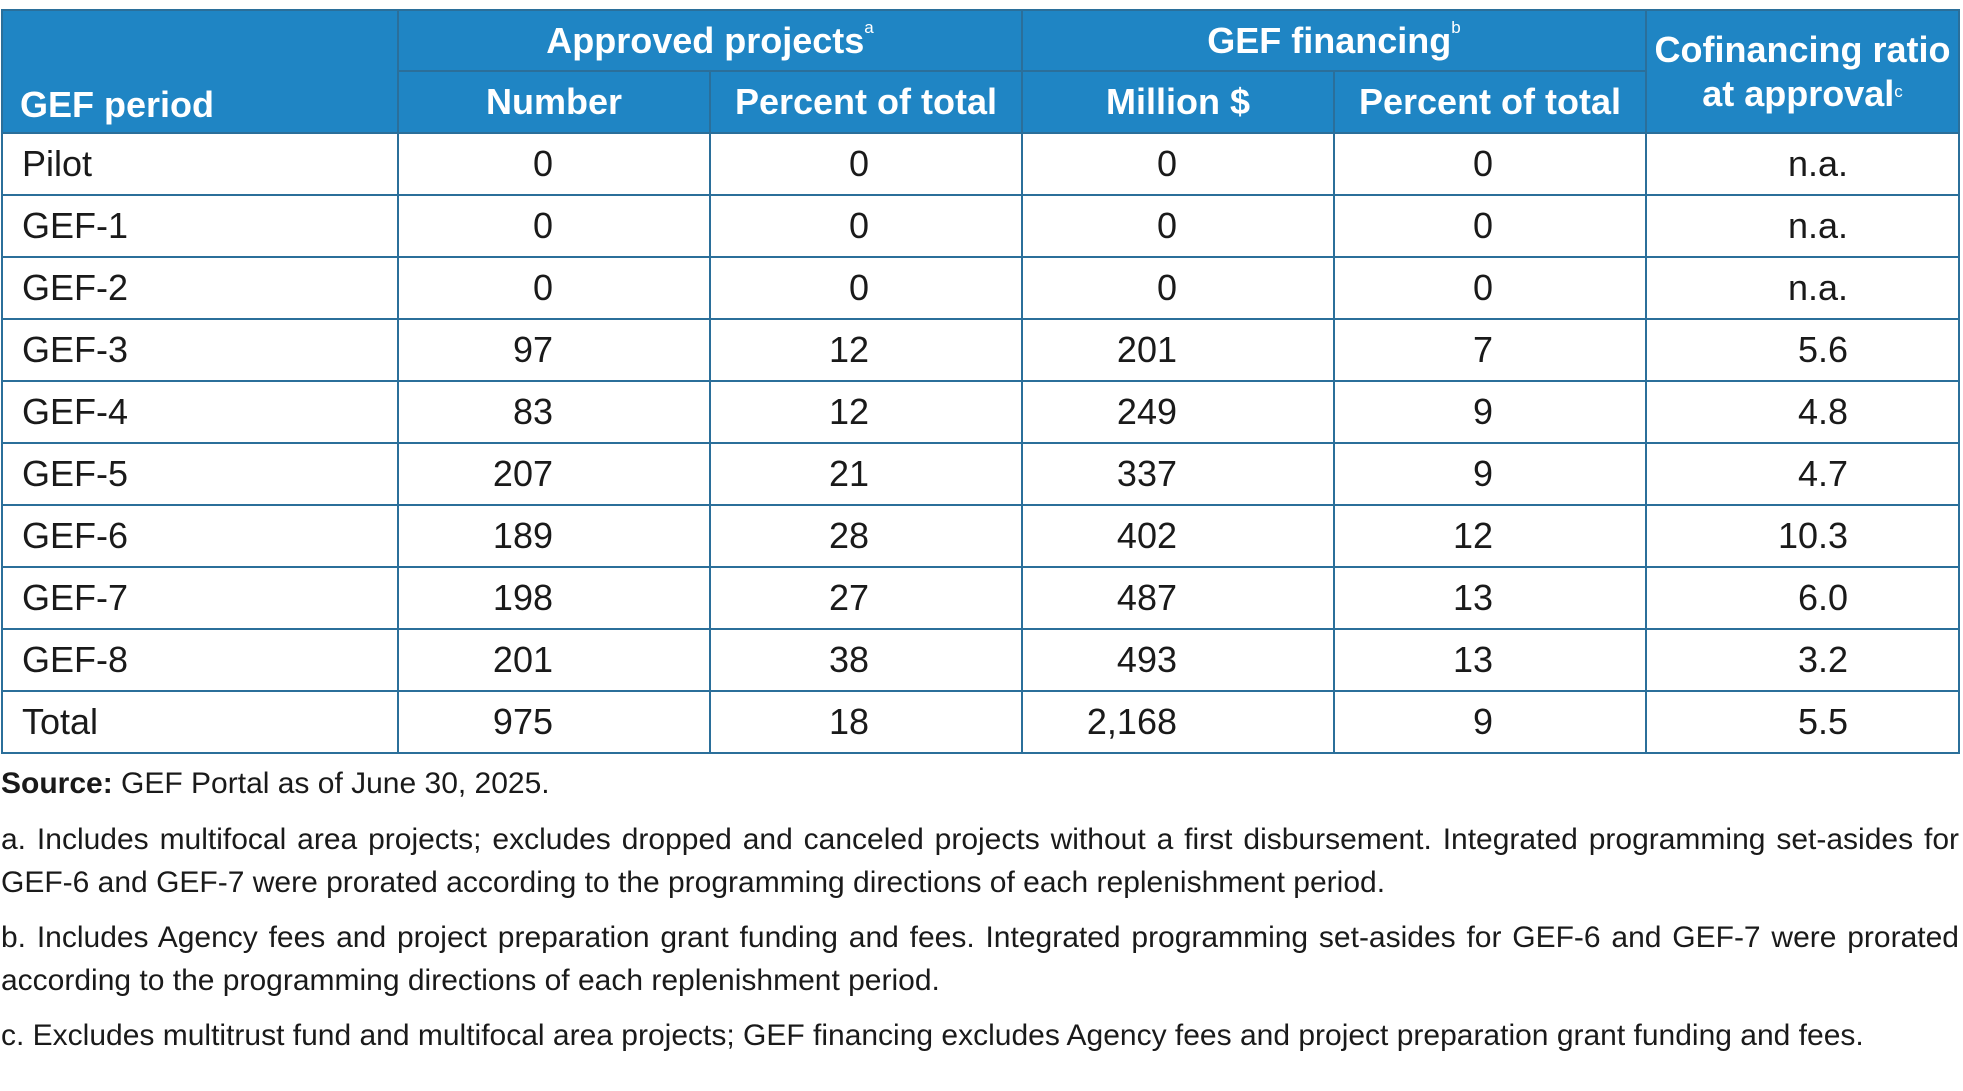  I want to click on cell-number: 189, so click(554, 536).